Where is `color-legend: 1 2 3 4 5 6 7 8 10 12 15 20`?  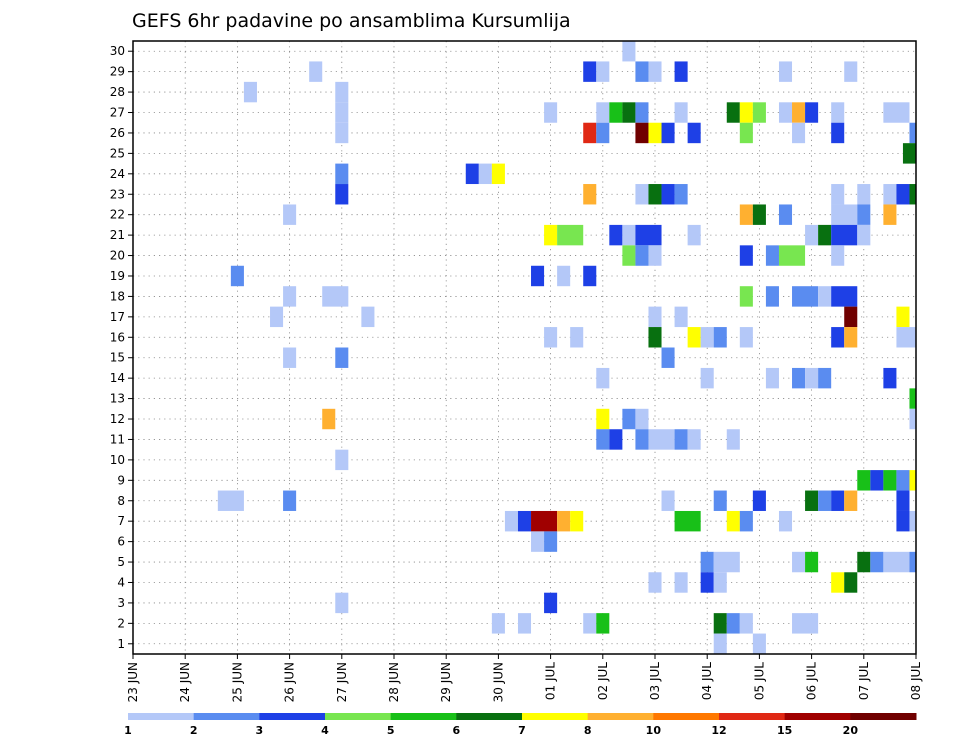 color-legend: 1 2 3 4 5 6 7 8 10 12 15 20 is located at coordinates (520, 725).